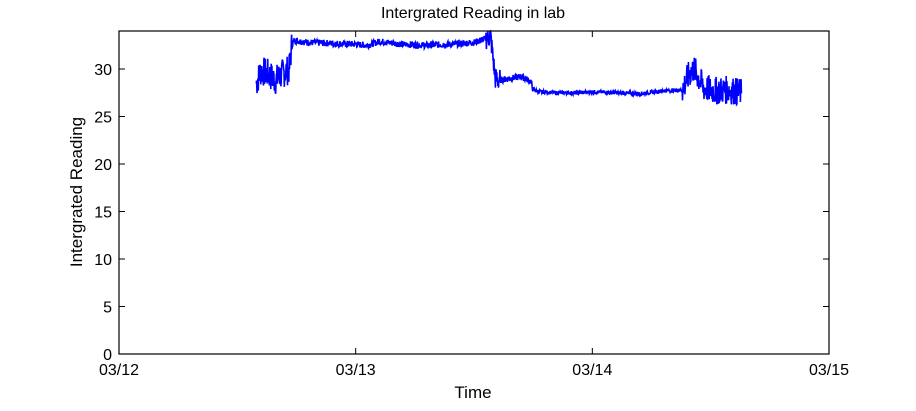 The height and width of the screenshot is (411, 916). I want to click on y-tick-label: 0, so click(107, 355).